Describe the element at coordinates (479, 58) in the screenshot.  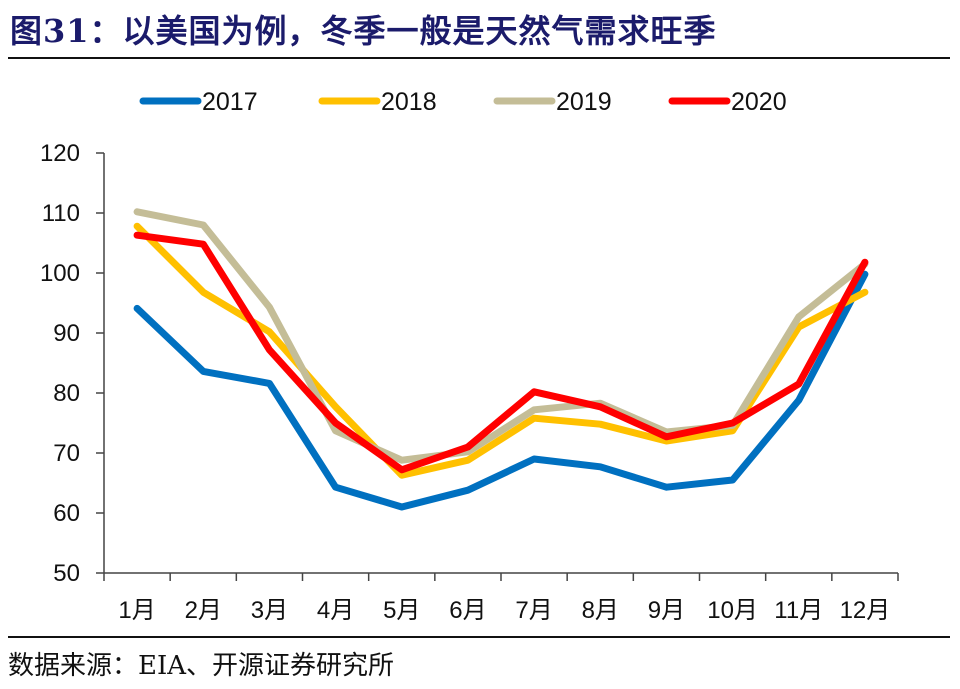
I see `title-rule` at that location.